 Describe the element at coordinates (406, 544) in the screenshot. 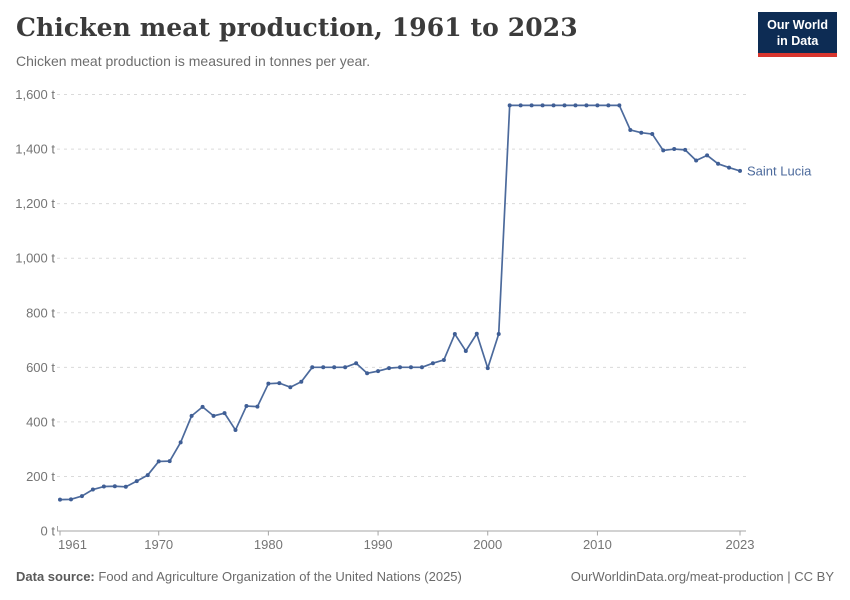

I see `x-axis-labels: 1961 1970 1980 1990 2000 2010 2023` at that location.